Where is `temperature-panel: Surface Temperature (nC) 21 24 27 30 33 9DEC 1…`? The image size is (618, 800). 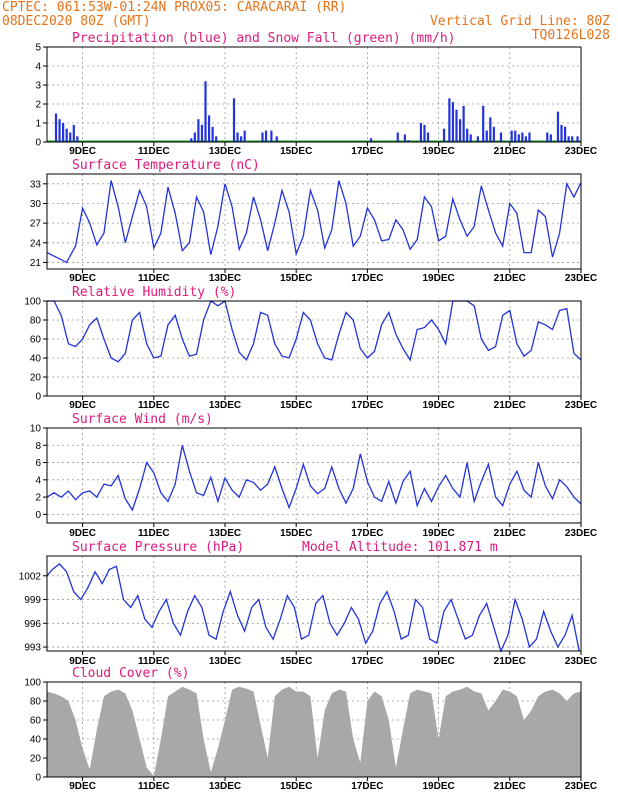 temperature-panel: Surface Temperature (nC) 21 24 27 30 33 9DEC 1… is located at coordinates (313, 221).